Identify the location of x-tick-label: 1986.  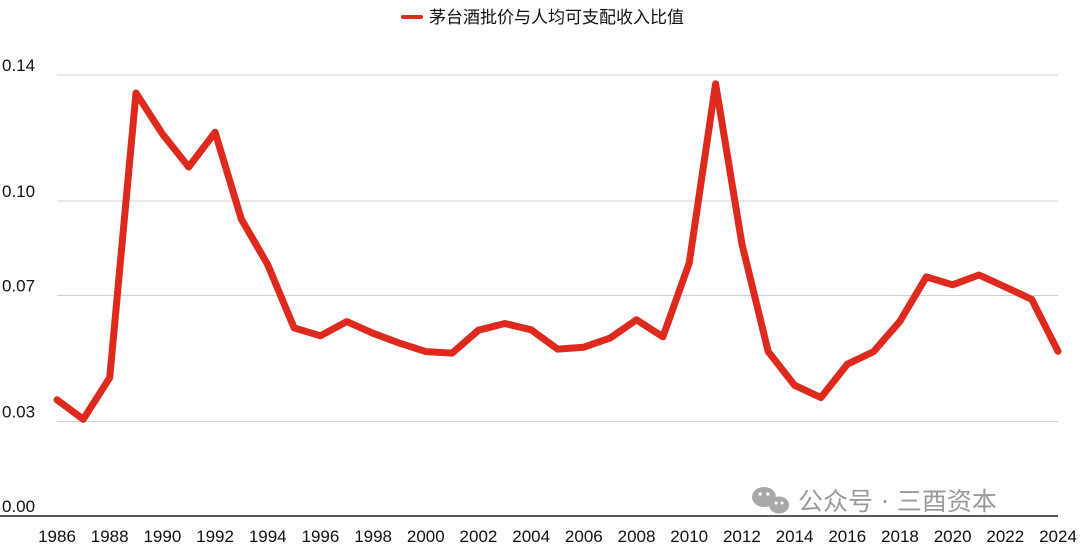
(57, 536).